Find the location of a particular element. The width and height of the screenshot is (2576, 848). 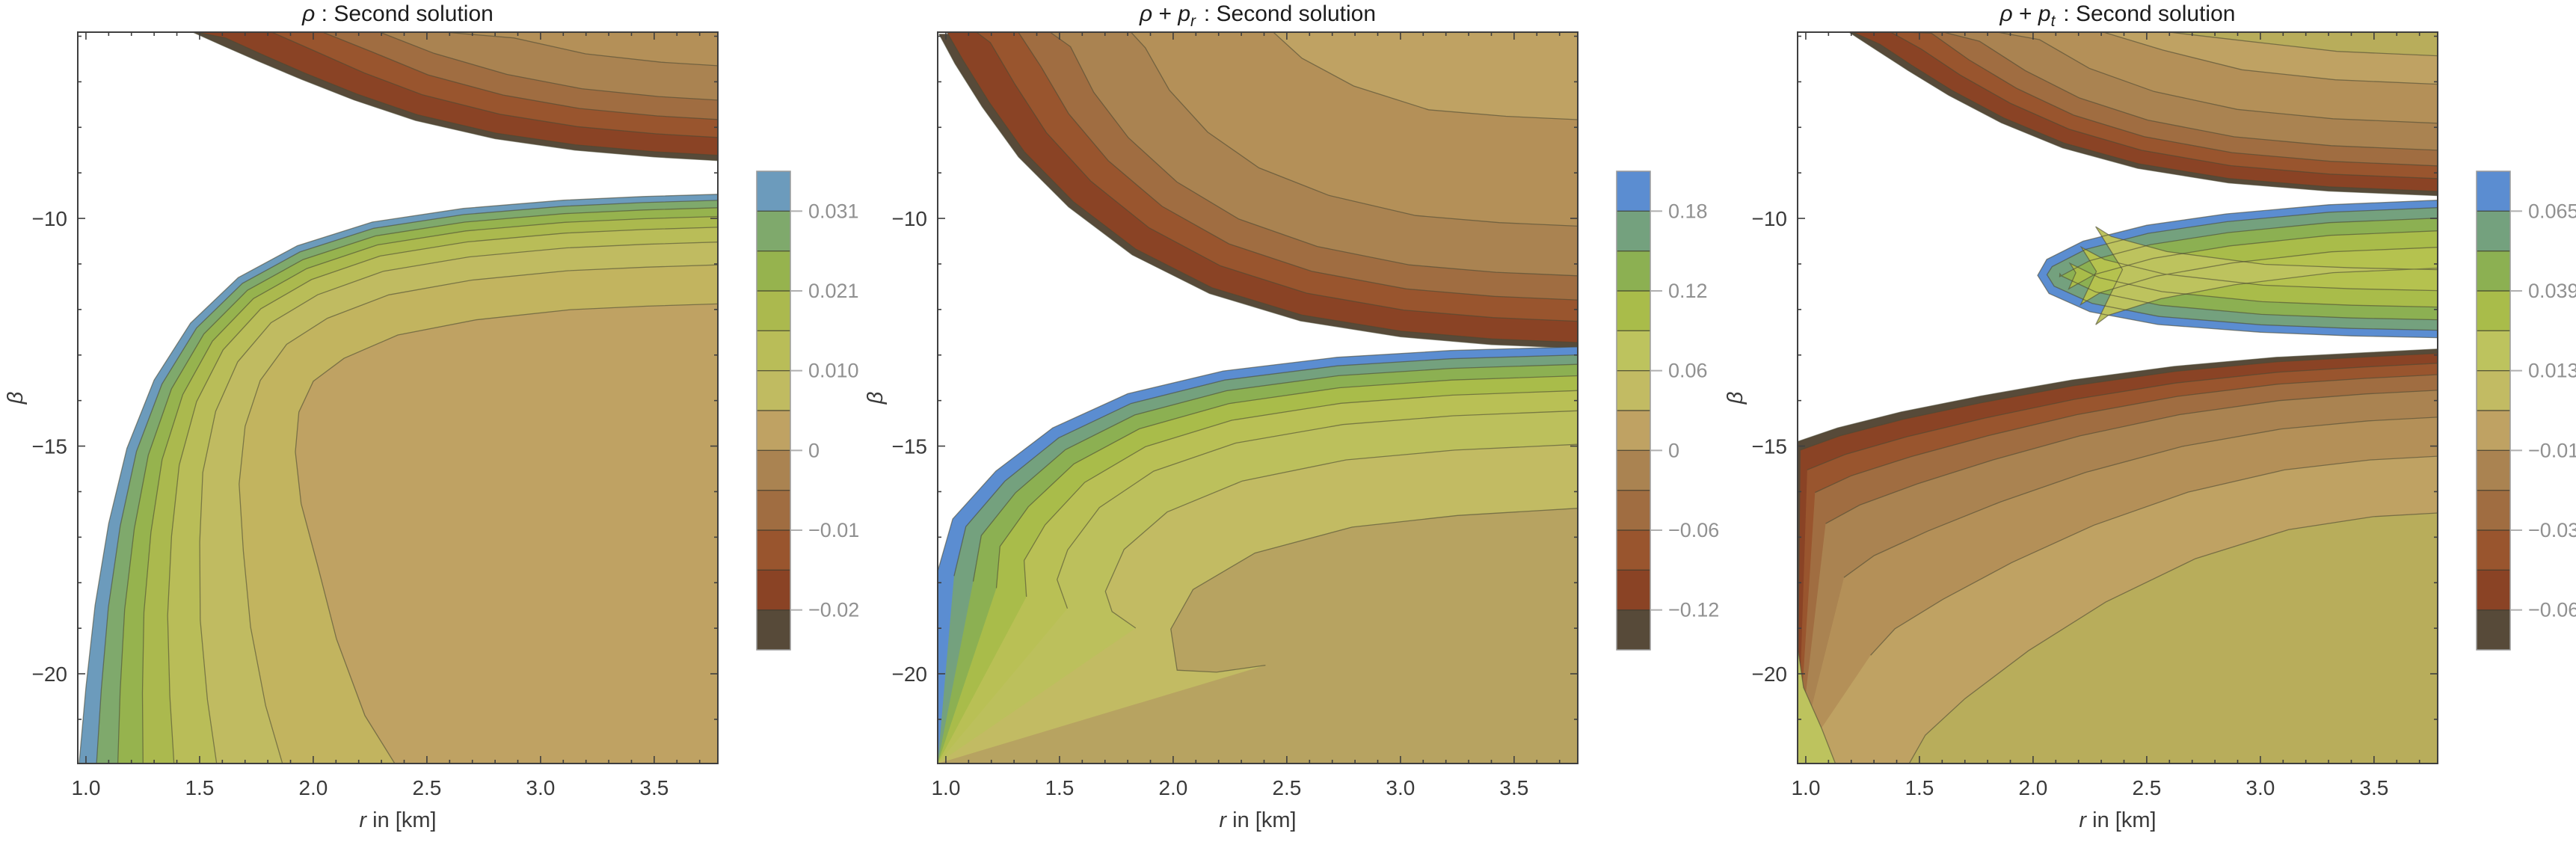

y-tick-label: −10 is located at coordinates (910, 218).